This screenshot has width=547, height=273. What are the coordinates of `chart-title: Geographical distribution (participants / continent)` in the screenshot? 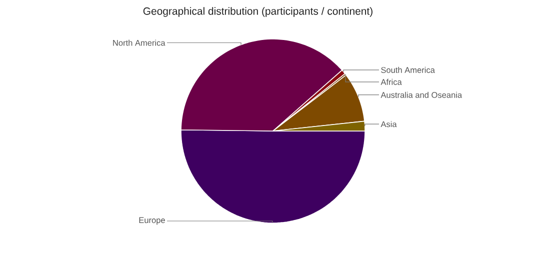 It's located at (257, 12).